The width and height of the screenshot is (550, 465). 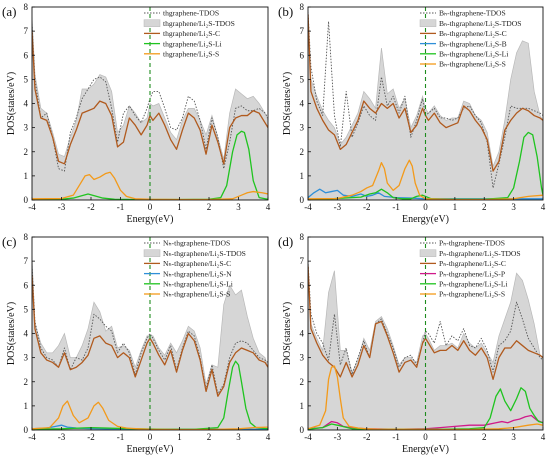 I want to click on legend-entry: Pₕ-thgraphene/Li₂S-C, so click(x=472, y=263).